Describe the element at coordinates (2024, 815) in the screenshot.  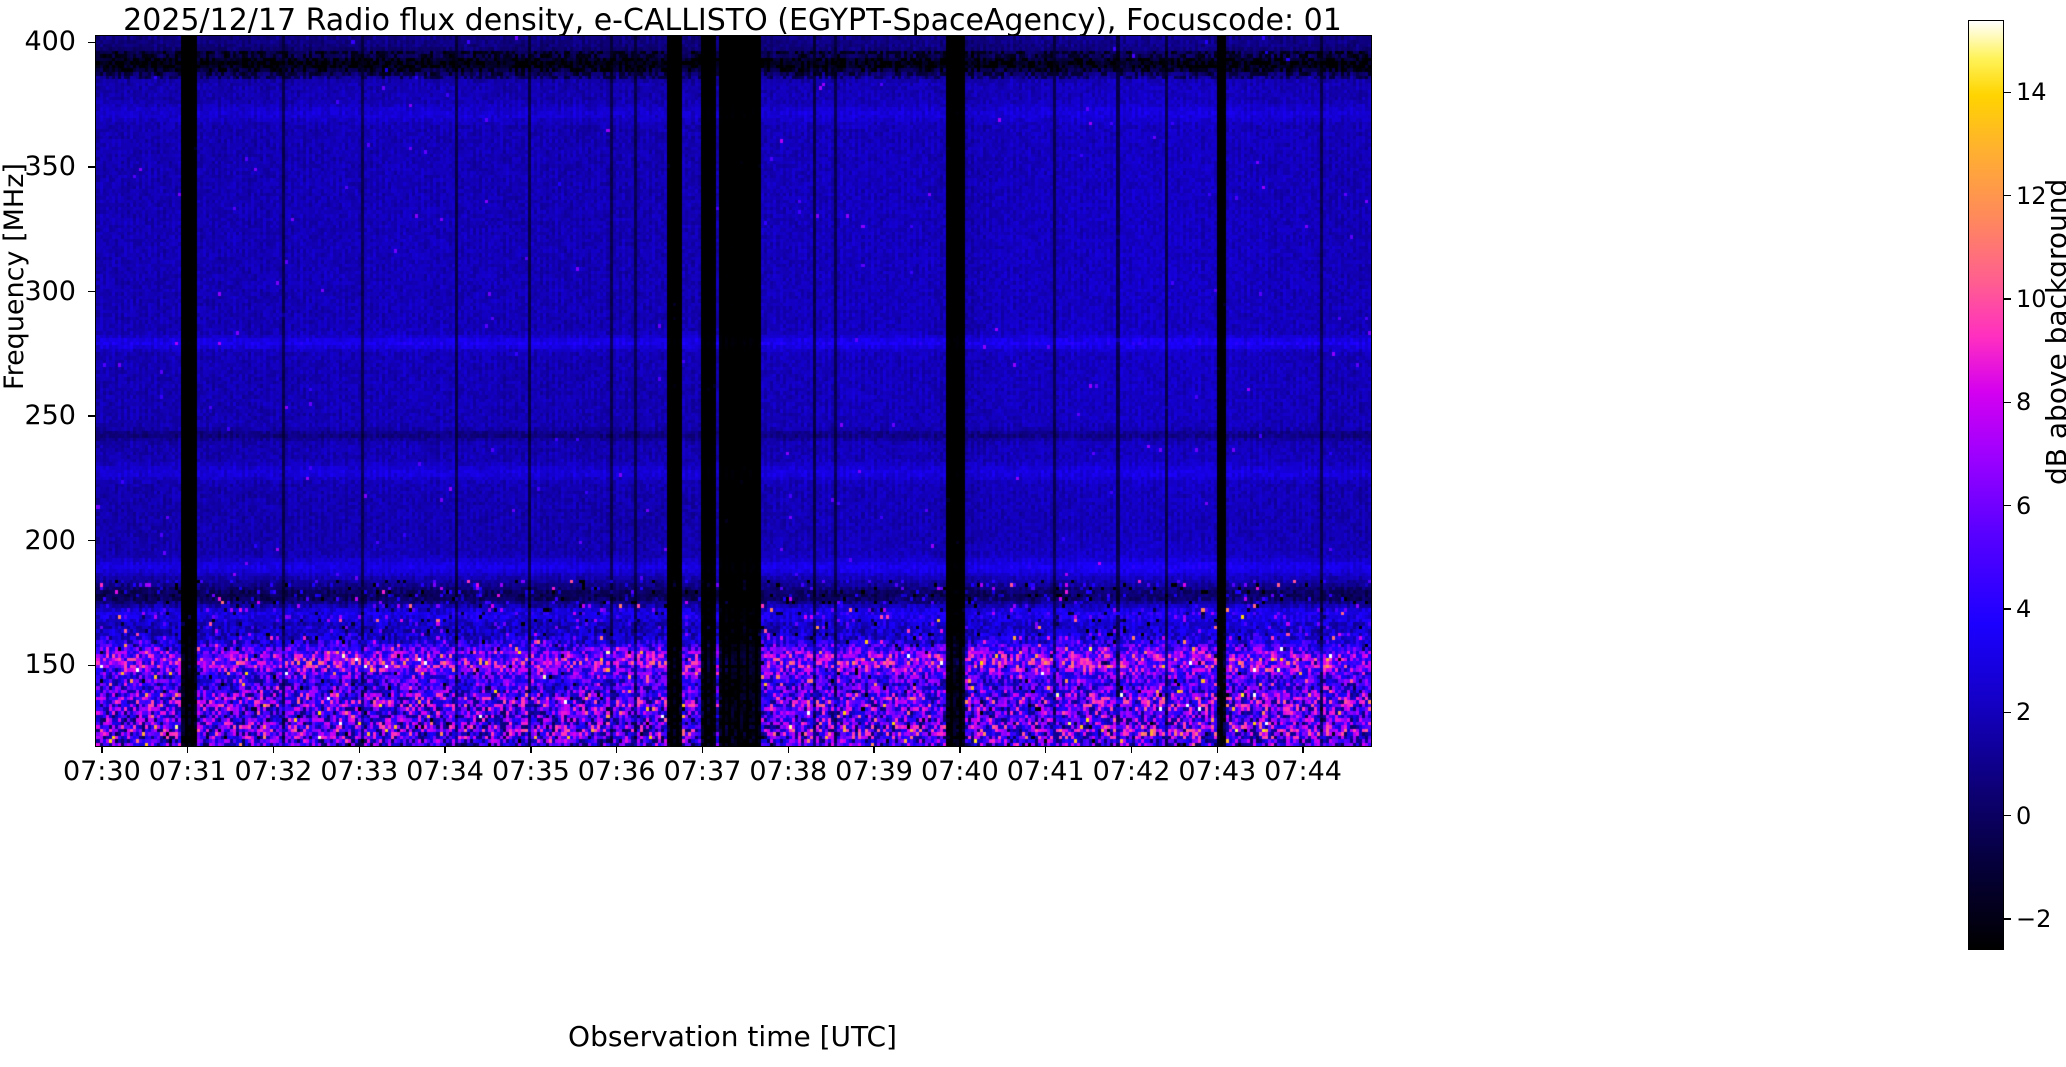
I see `colorbar-tick-label: 0` at that location.